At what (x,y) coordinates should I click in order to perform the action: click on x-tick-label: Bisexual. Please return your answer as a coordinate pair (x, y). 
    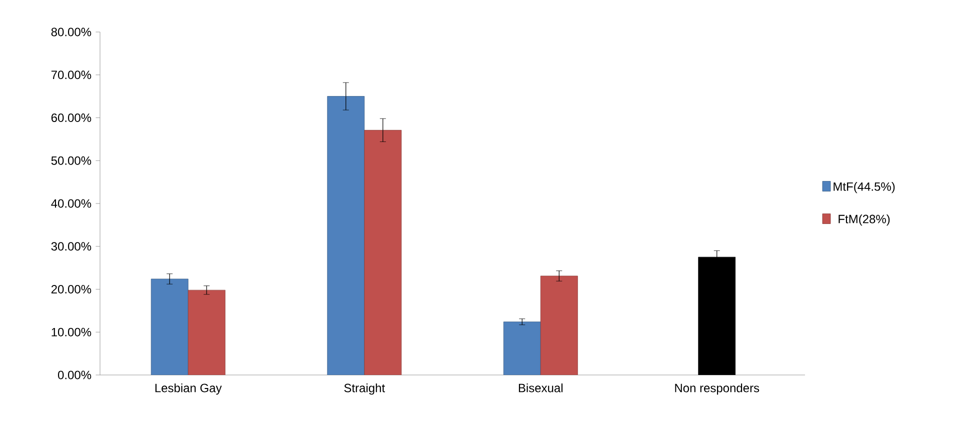
    Looking at the image, I should click on (540, 387).